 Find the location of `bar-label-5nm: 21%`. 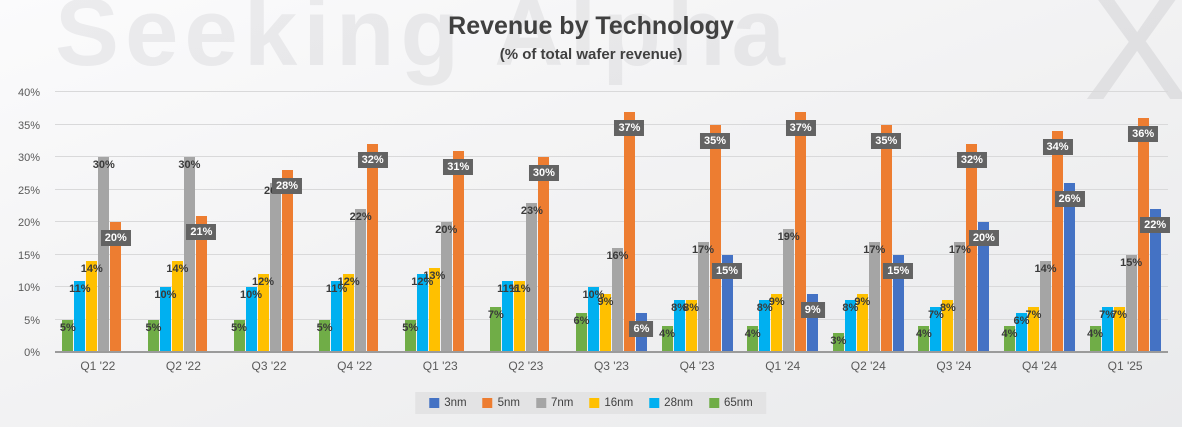

bar-label-5nm: 21% is located at coordinates (201, 231).